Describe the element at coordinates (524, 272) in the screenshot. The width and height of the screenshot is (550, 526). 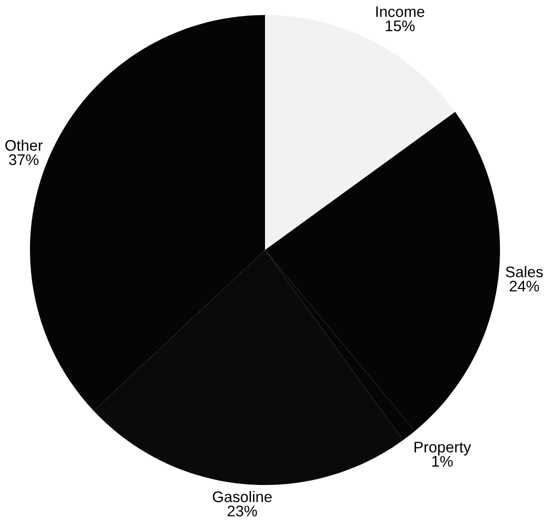
I see `slice-label: Sales` at that location.